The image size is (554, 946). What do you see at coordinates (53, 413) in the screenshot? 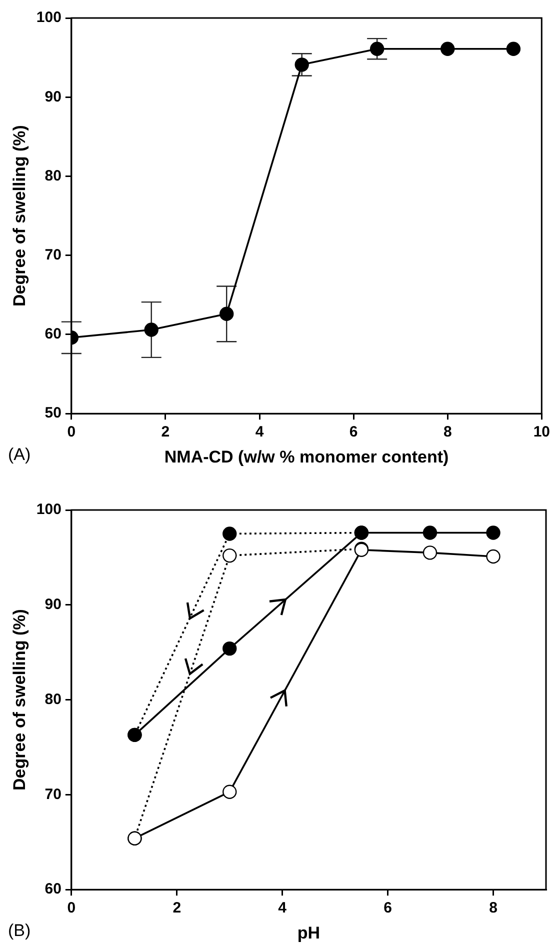
I see `y-tick-label: 50` at bounding box center [53, 413].